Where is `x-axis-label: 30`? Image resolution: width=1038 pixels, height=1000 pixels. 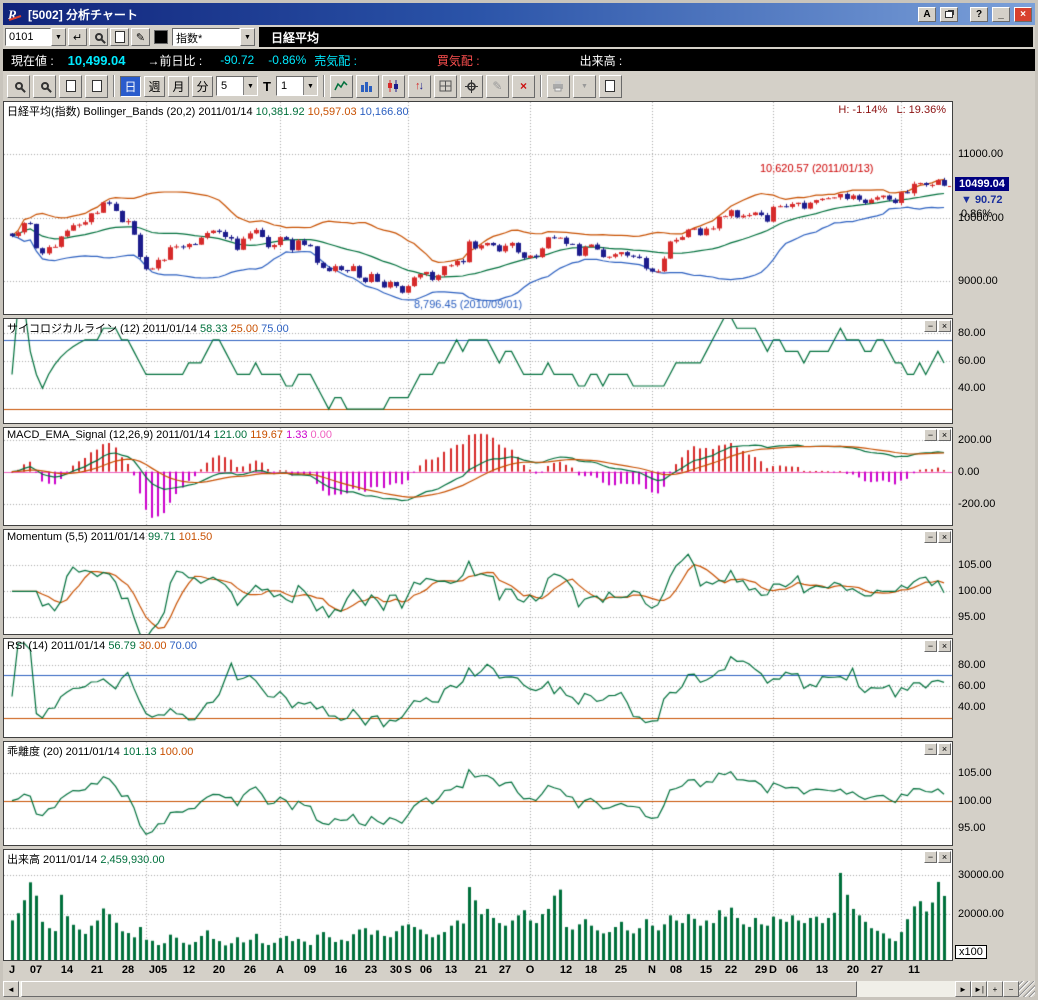 x-axis-label: 30 is located at coordinates (396, 970).